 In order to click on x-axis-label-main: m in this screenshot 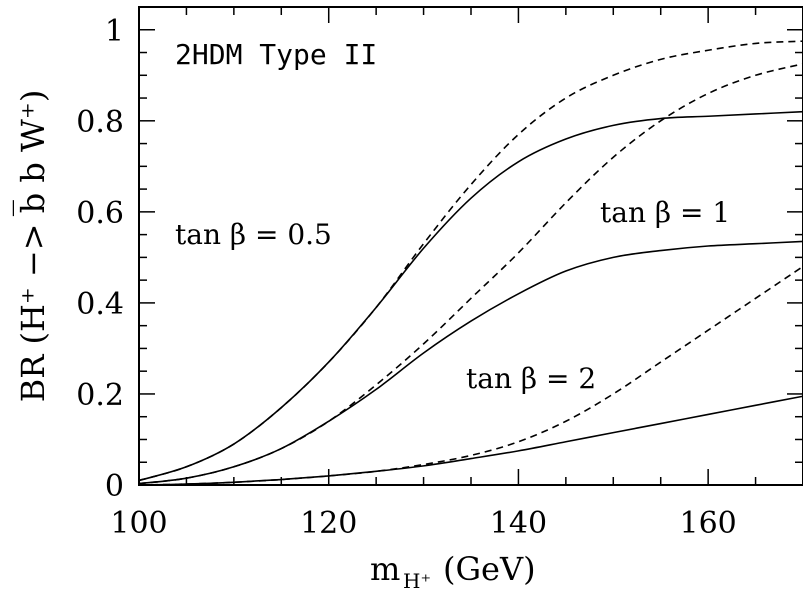, I will do `click(385, 569)`.